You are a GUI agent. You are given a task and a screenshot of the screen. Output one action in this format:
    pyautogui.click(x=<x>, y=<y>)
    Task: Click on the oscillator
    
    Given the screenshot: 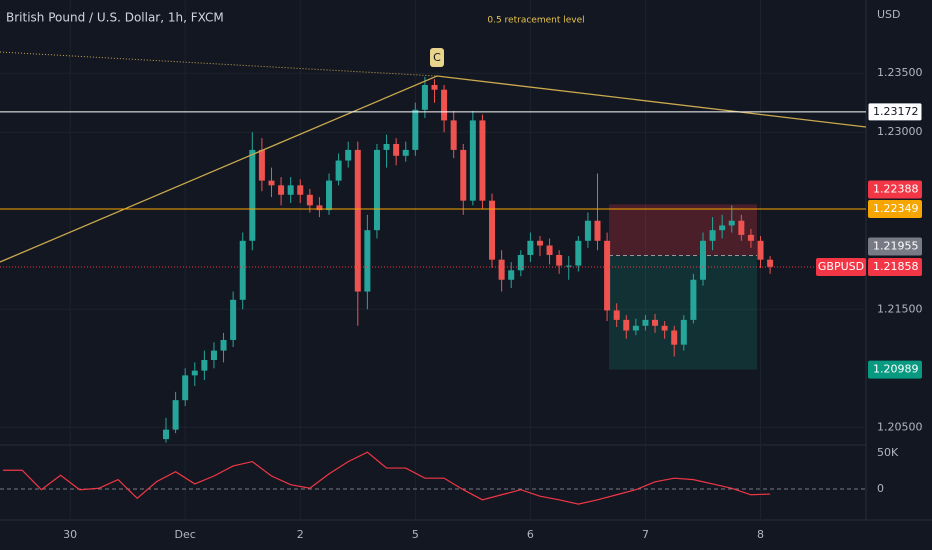 What is the action you would take?
    pyautogui.click(x=433, y=478)
    